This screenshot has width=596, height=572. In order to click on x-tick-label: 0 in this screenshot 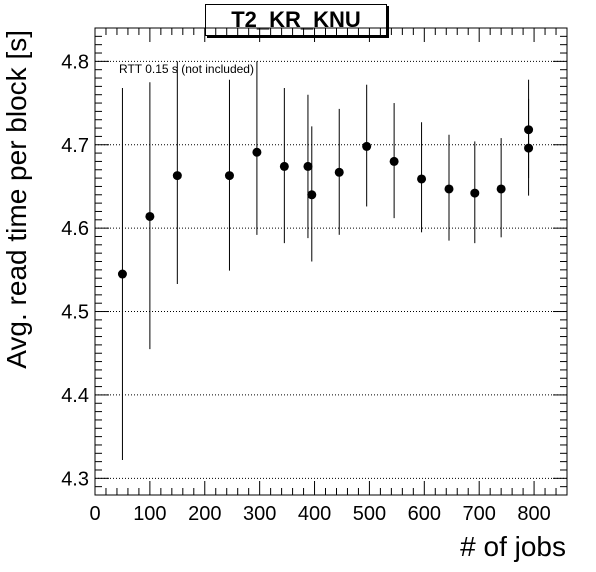, I will do `click(94, 514)`.